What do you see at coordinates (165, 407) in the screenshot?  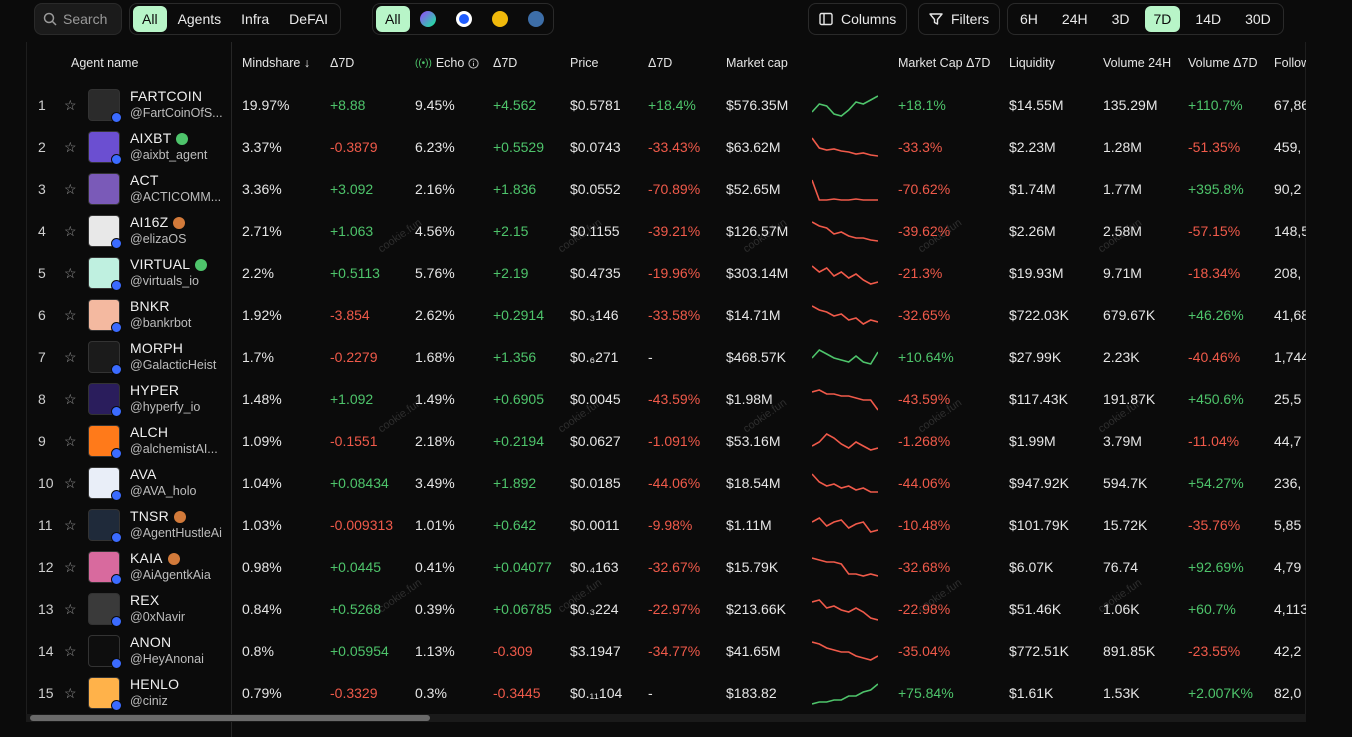 I see `agent-handle: @hyperfy_io` at bounding box center [165, 407].